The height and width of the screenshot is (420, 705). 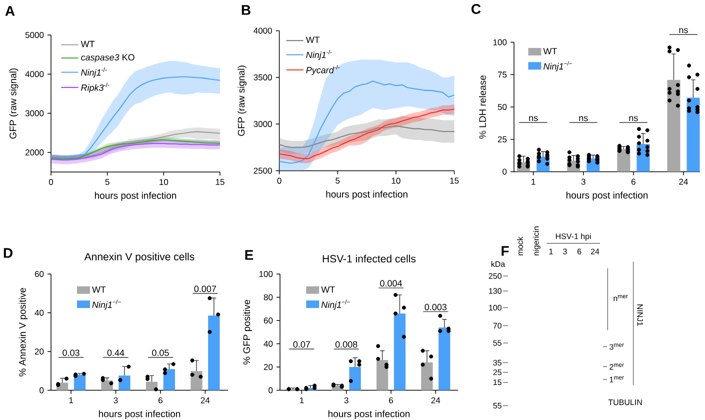 I want to click on y-tick-label: 25, so click(x=502, y=139).